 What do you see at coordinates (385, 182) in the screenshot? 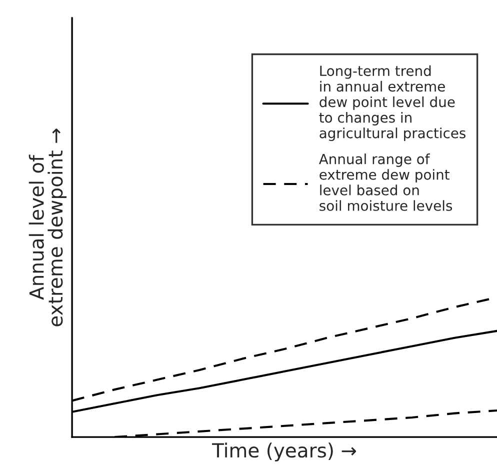
I see `legend-label: Annual range of extreme dew point level based on soil moisture levels` at bounding box center [385, 182].